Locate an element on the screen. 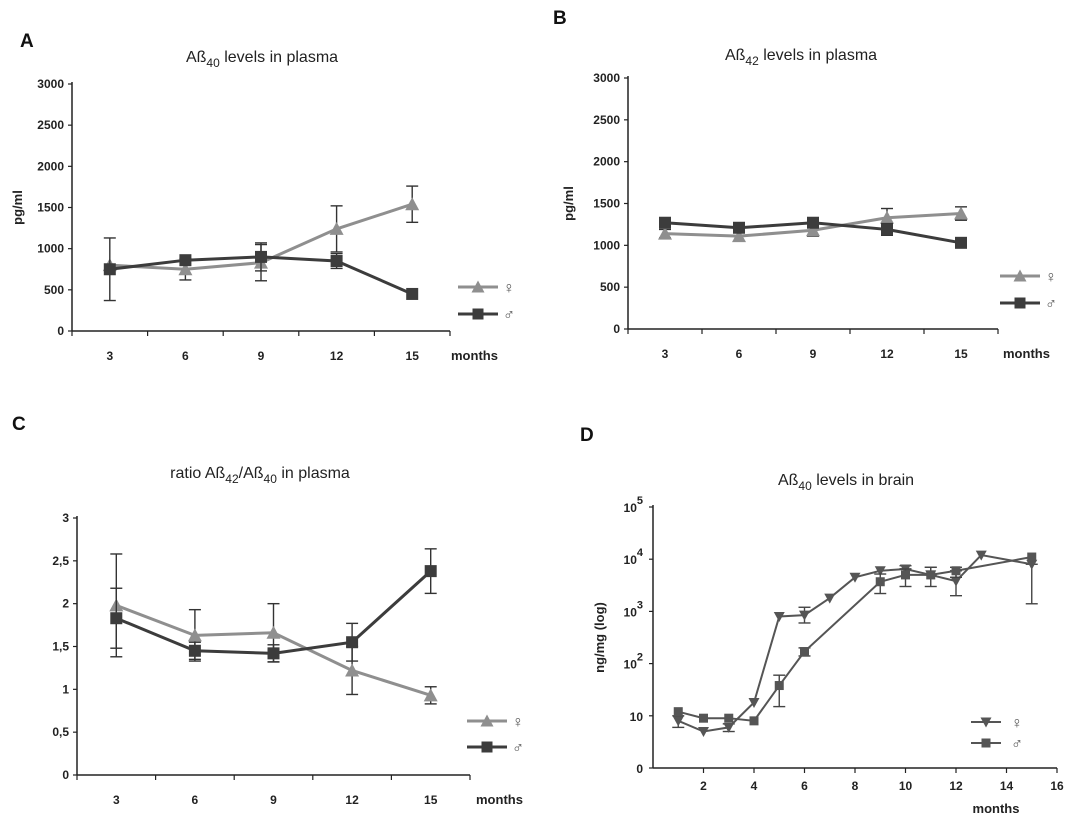 This screenshot has height=831, width=1080. chart-title-a: Aß40 levels in plasma is located at coordinates (262, 59).